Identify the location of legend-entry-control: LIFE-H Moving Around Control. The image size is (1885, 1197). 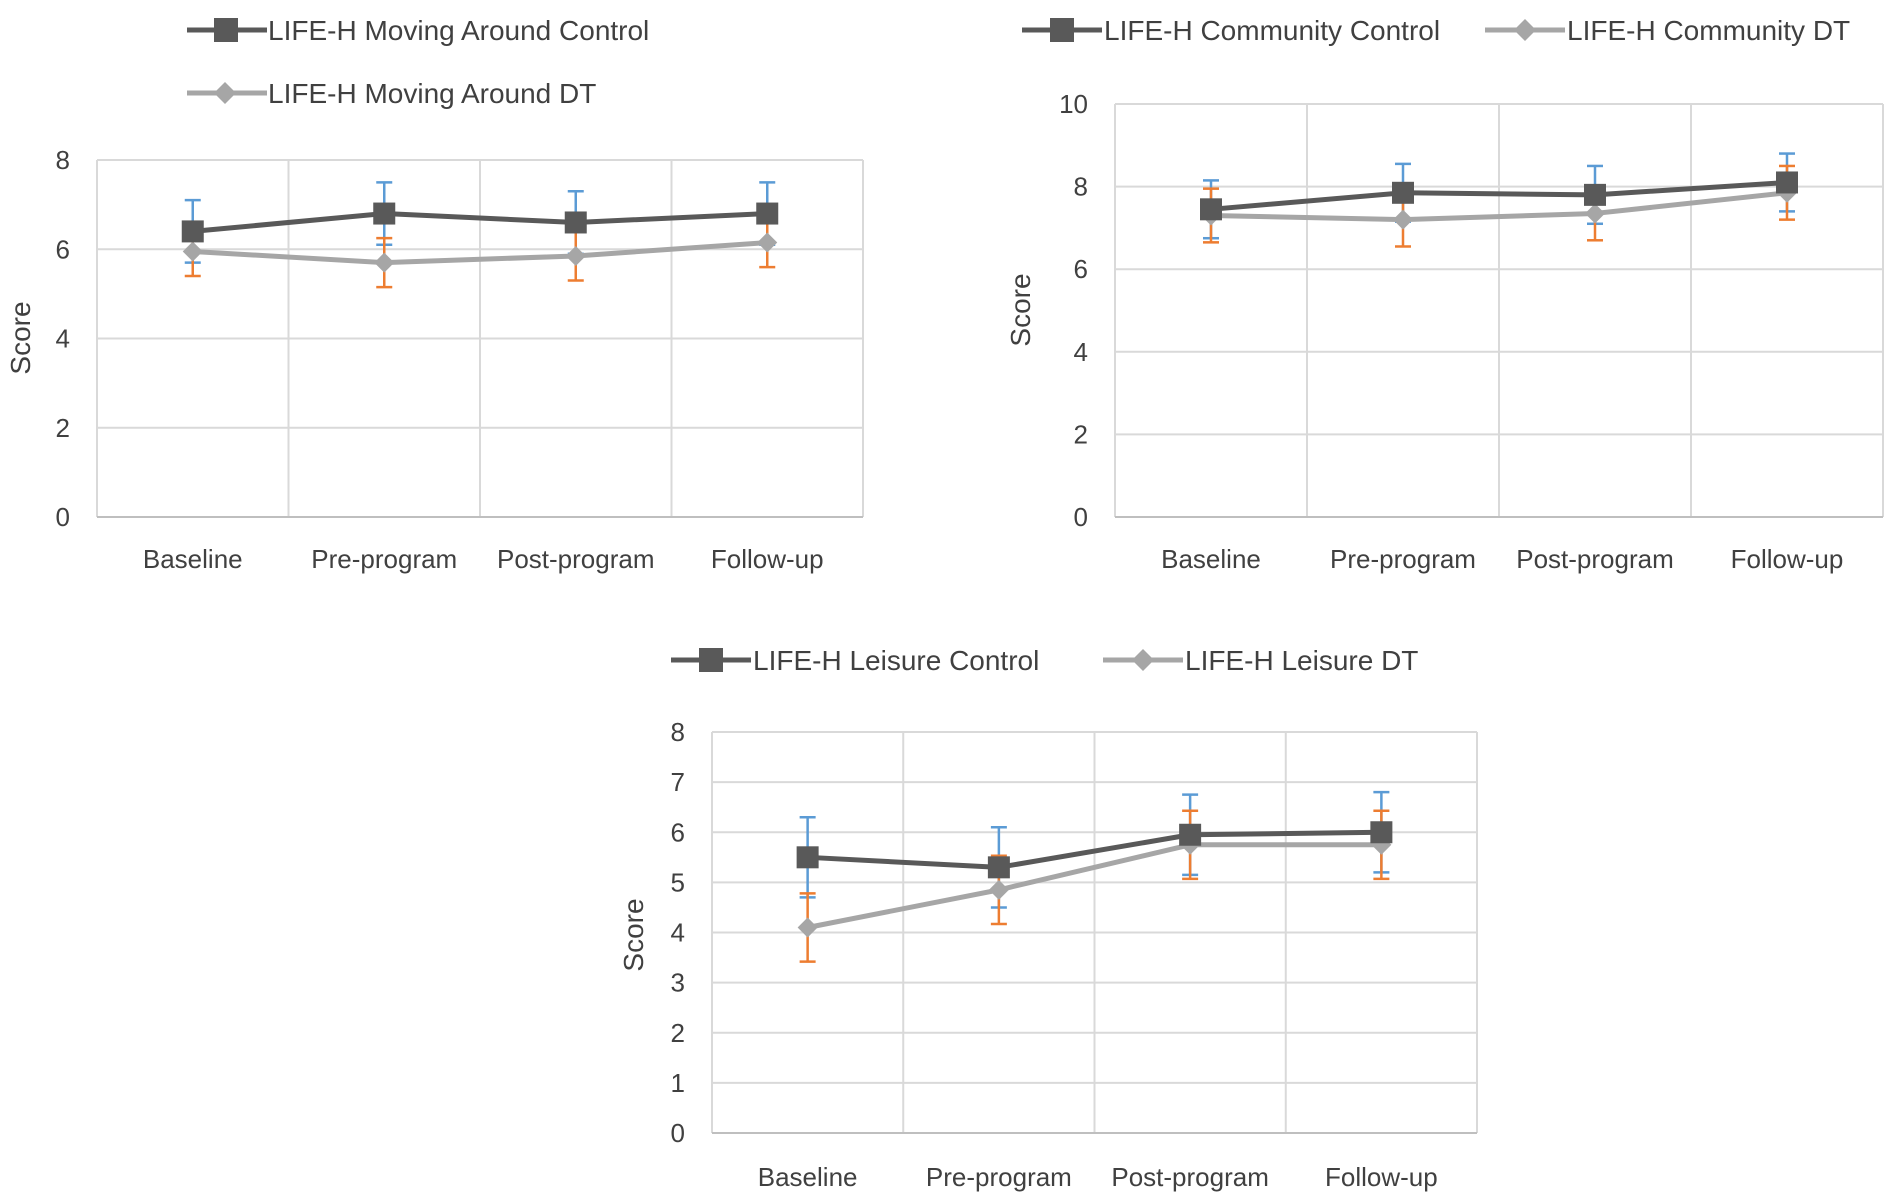
(418, 30).